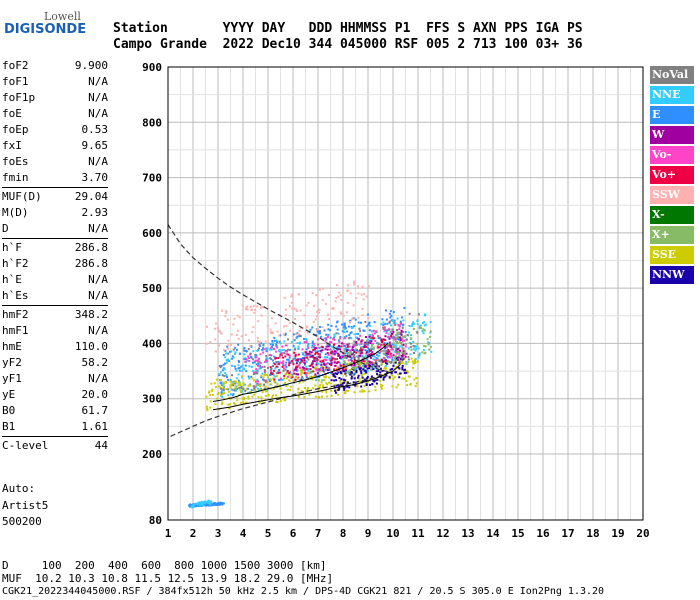  Describe the element at coordinates (55, 305) in the screenshot. I see `param-separator` at that location.